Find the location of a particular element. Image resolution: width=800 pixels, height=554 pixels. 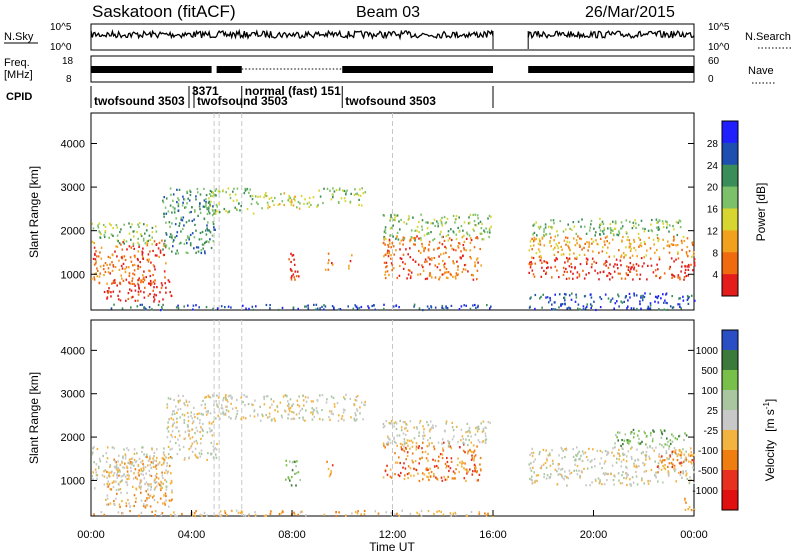

freq-label: Freq. is located at coordinates (17, 63).